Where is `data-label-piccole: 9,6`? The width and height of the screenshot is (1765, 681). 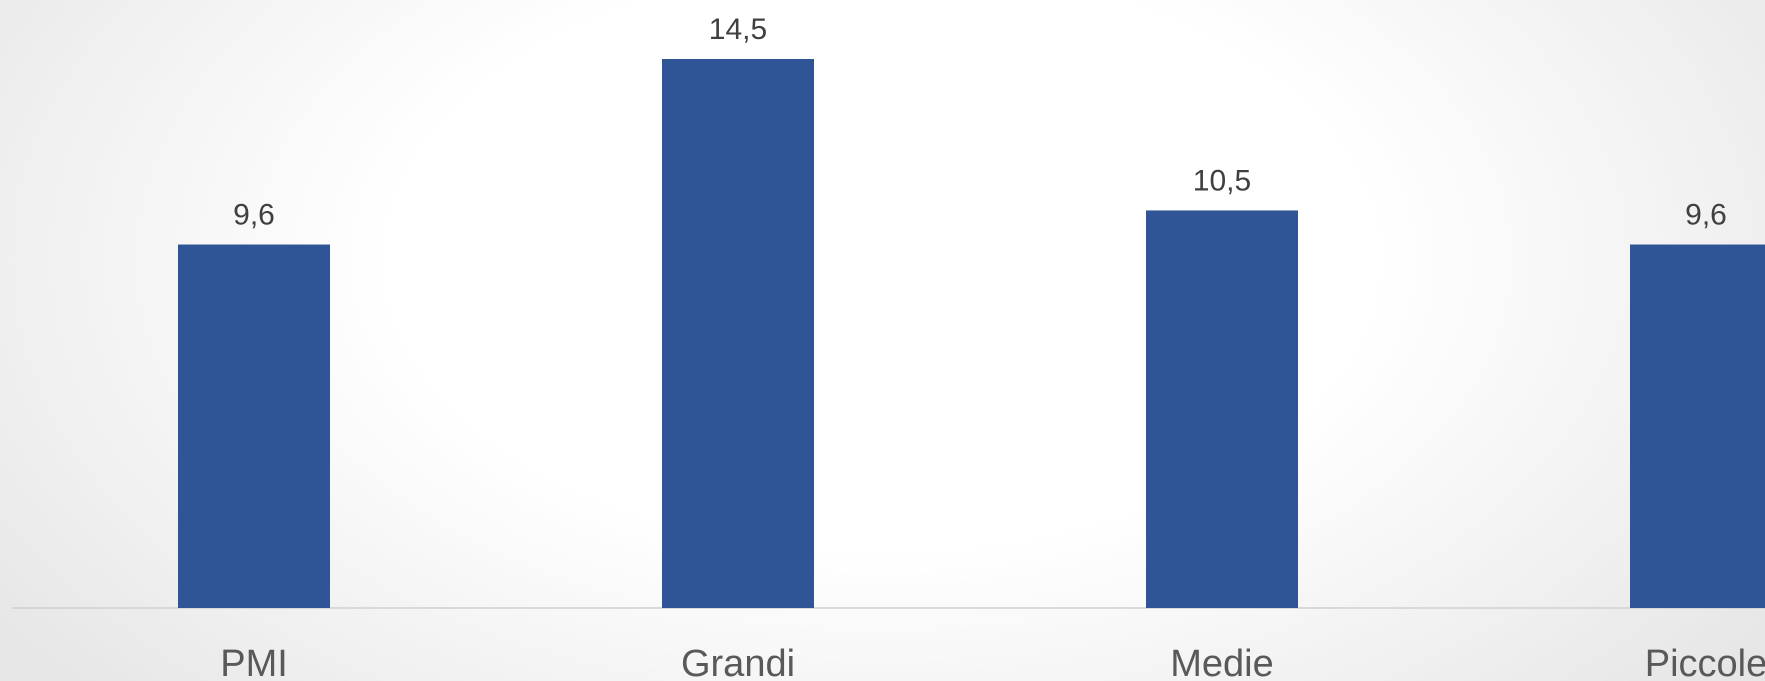
data-label-piccole: 9,6 is located at coordinates (1706, 215).